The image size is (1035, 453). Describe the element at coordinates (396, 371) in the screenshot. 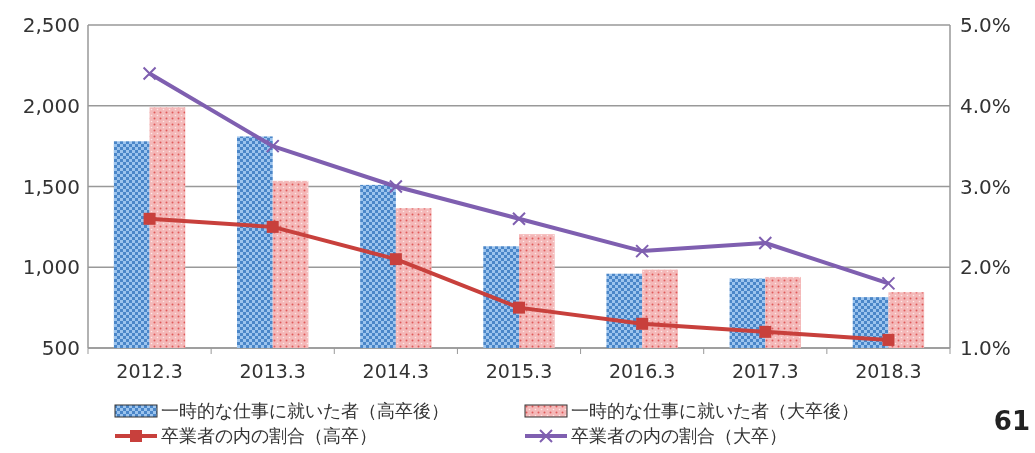

I see `x-tick-label: 2014.3` at that location.